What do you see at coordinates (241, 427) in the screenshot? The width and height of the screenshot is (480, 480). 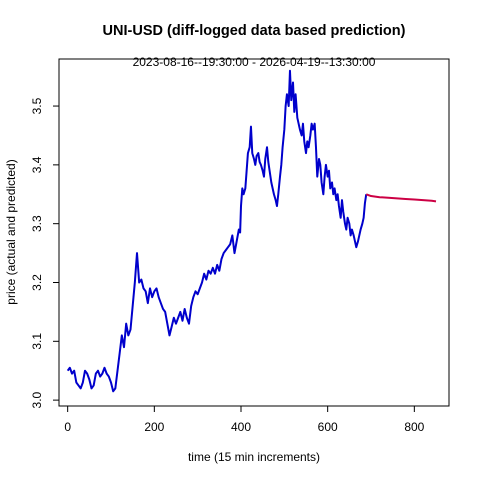 I see `x-tick-label: 400` at bounding box center [241, 427].